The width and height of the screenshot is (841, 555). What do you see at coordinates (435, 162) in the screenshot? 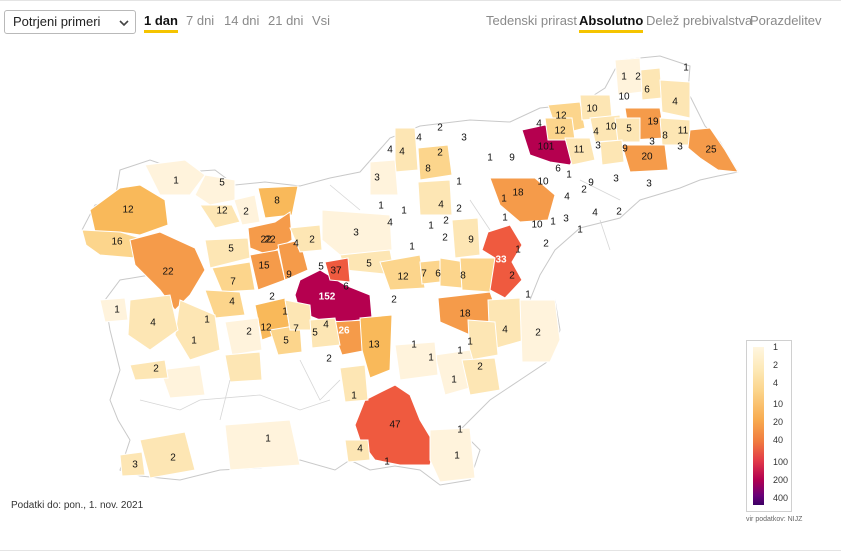
I see `region-velenje` at bounding box center [435, 162].